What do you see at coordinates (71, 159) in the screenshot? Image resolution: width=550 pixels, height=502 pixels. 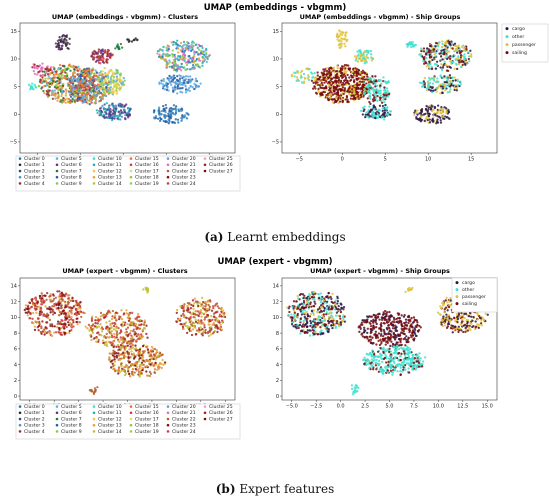 I see `legend-label: Cluster 5` at bounding box center [71, 159].